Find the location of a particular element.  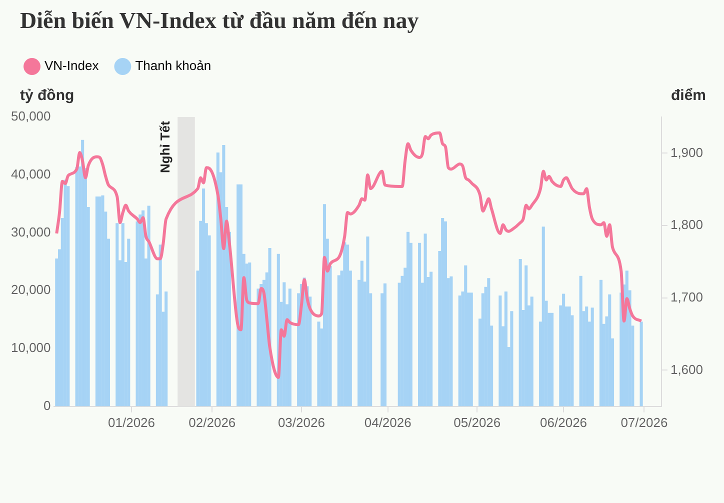

y-tick-label: 30,000 is located at coordinates (30, 232).